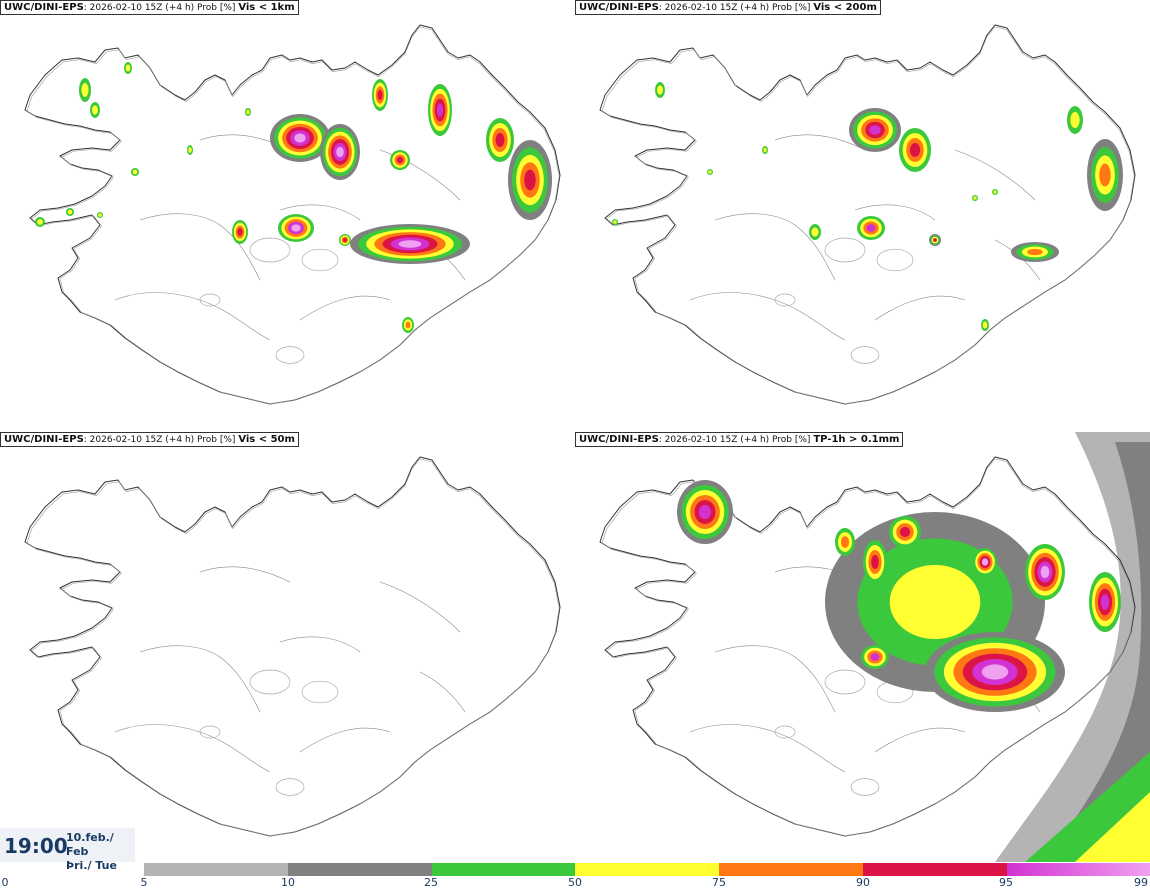 This screenshot has width=1150, height=891. I want to click on legend-tick: 99, so click(1141, 882).